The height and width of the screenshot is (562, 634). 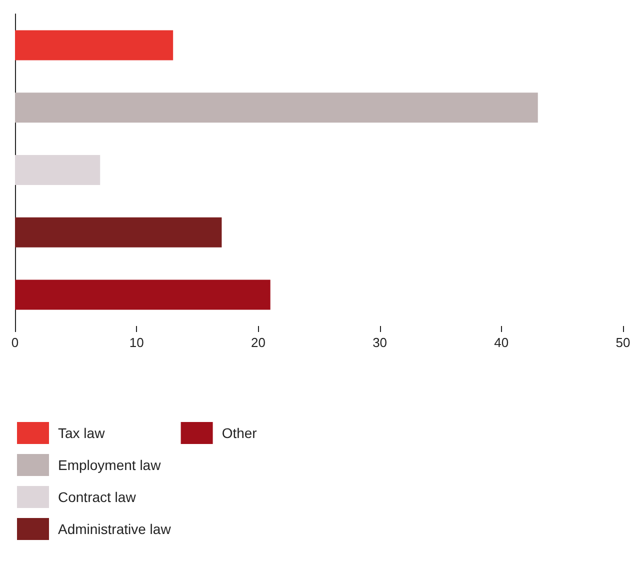 What do you see at coordinates (623, 342) in the screenshot?
I see `x-tick-label: 50` at bounding box center [623, 342].